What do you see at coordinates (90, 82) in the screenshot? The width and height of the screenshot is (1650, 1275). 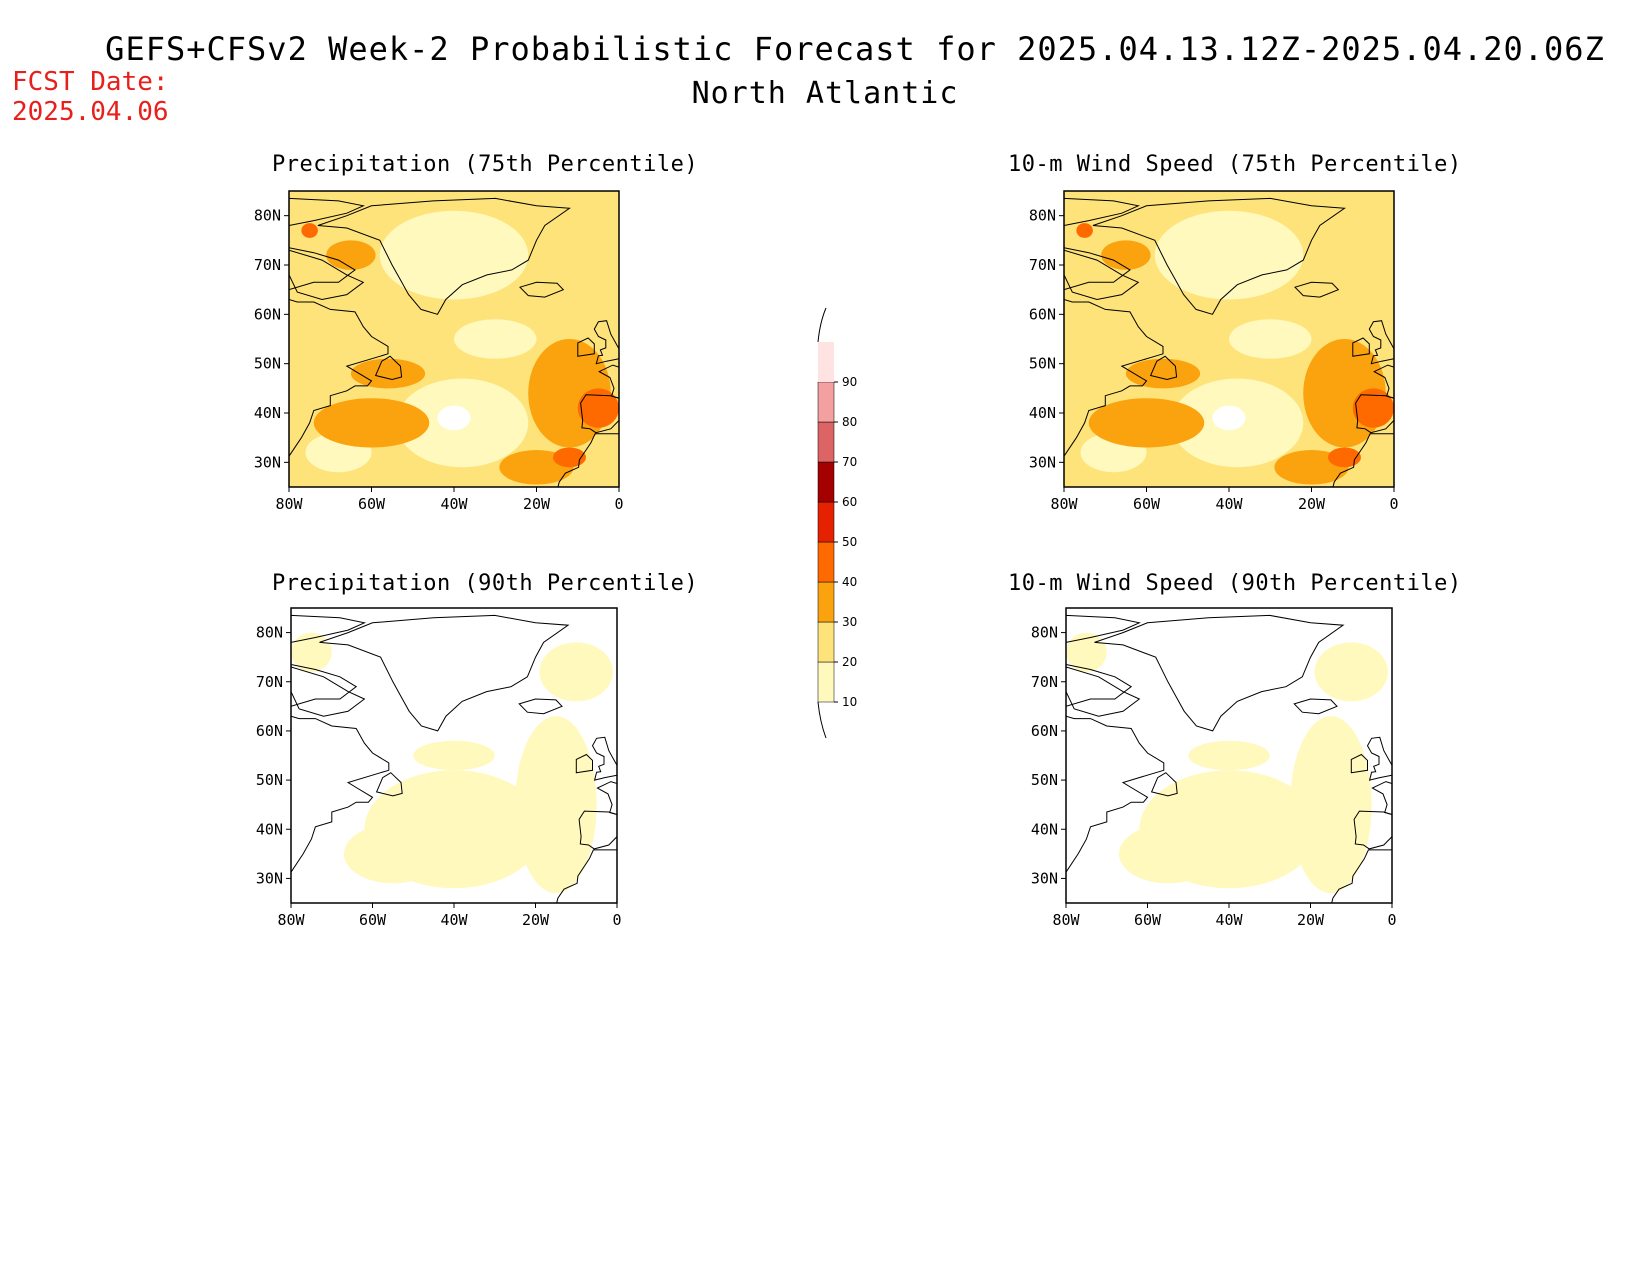 I see `fcst-date-label: FCST Date:` at bounding box center [90, 82].